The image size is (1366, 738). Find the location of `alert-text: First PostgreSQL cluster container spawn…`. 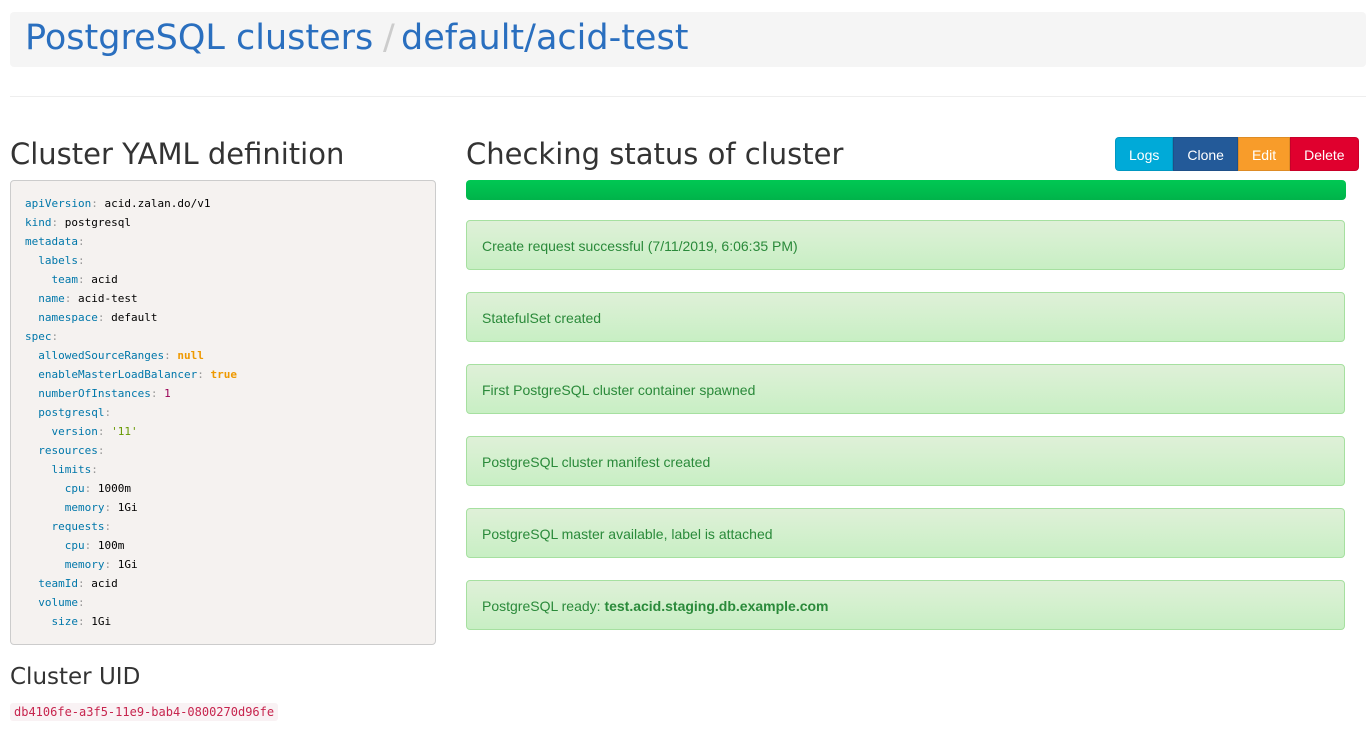

alert-text: First PostgreSQL cluster container spawn… is located at coordinates (619, 390).